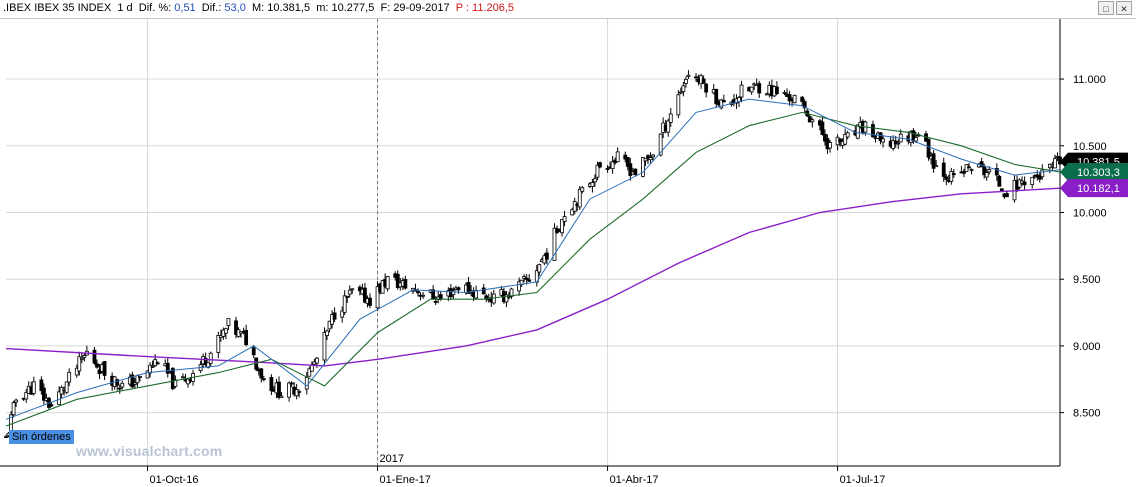 The image size is (1136, 487). I want to click on y-tick-label: 10.000, so click(1090, 213).